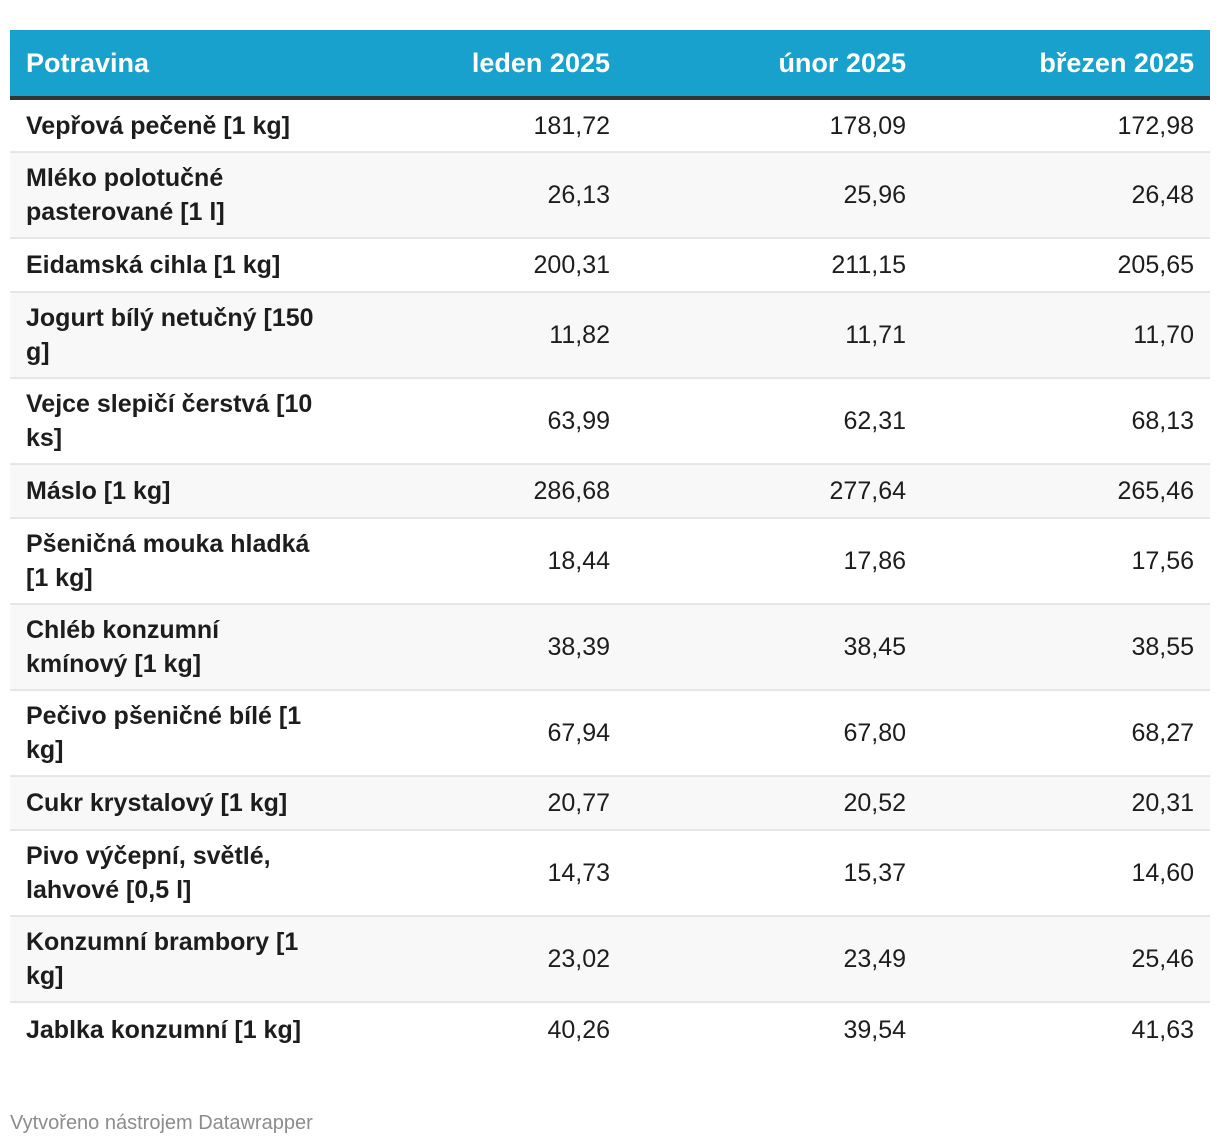 This screenshot has height=1148, width=1220. I want to click on price-march: 68,27, so click(1066, 733).